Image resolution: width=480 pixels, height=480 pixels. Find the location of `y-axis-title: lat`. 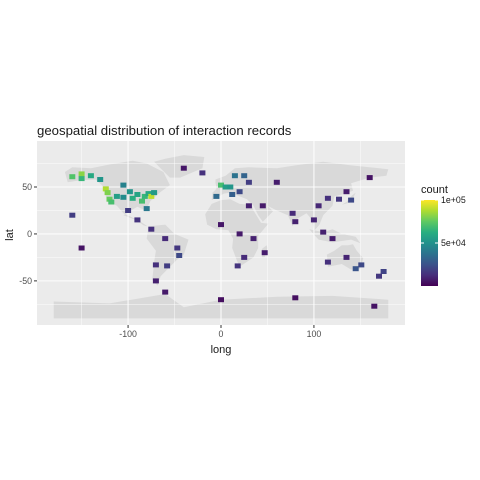

y-axis-title: lat is located at coordinates (10, 235).